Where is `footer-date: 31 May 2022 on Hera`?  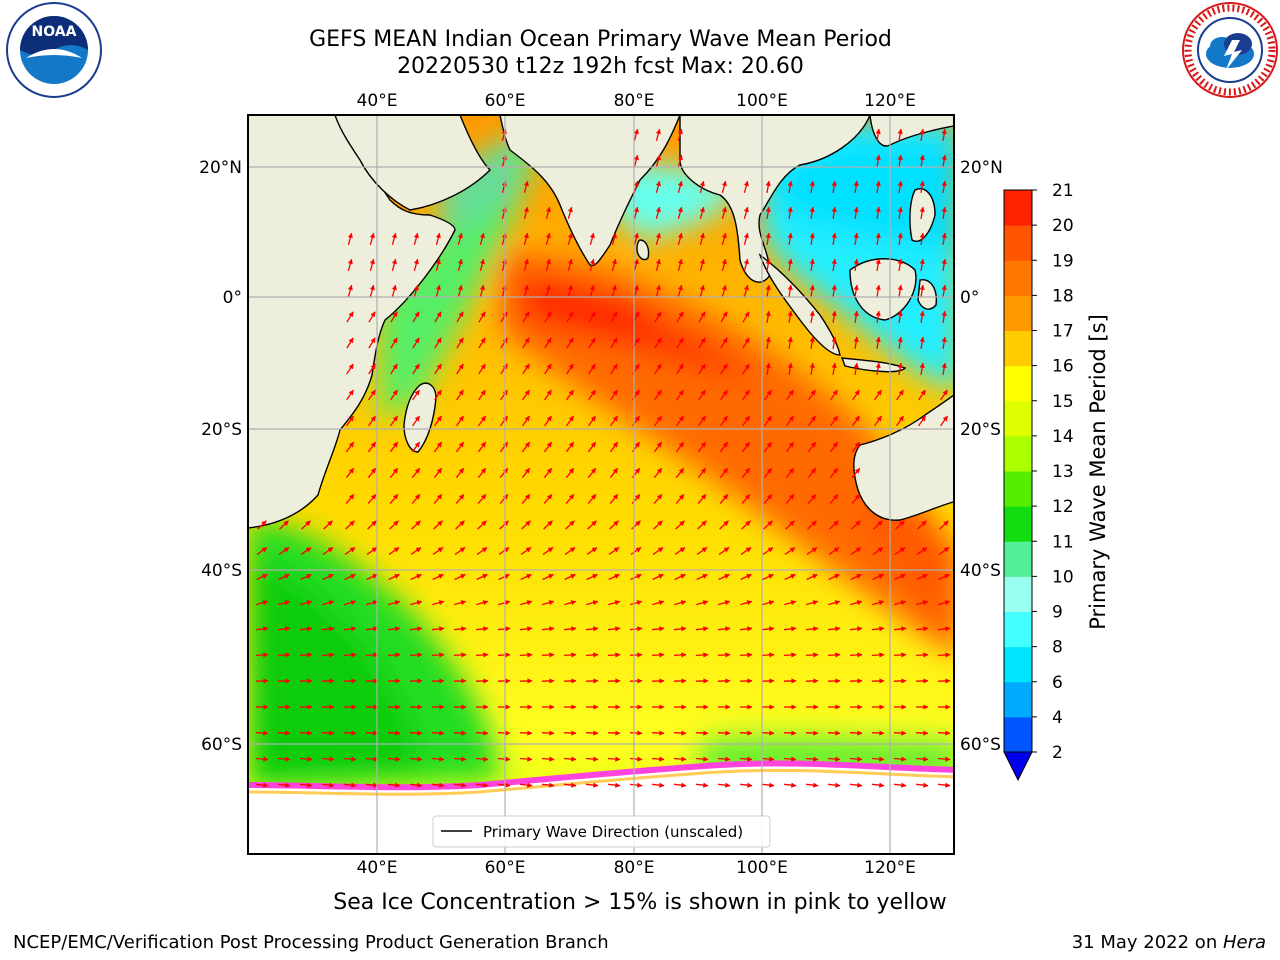
footer-date: 31 May 2022 on Hera is located at coordinates (1169, 942).